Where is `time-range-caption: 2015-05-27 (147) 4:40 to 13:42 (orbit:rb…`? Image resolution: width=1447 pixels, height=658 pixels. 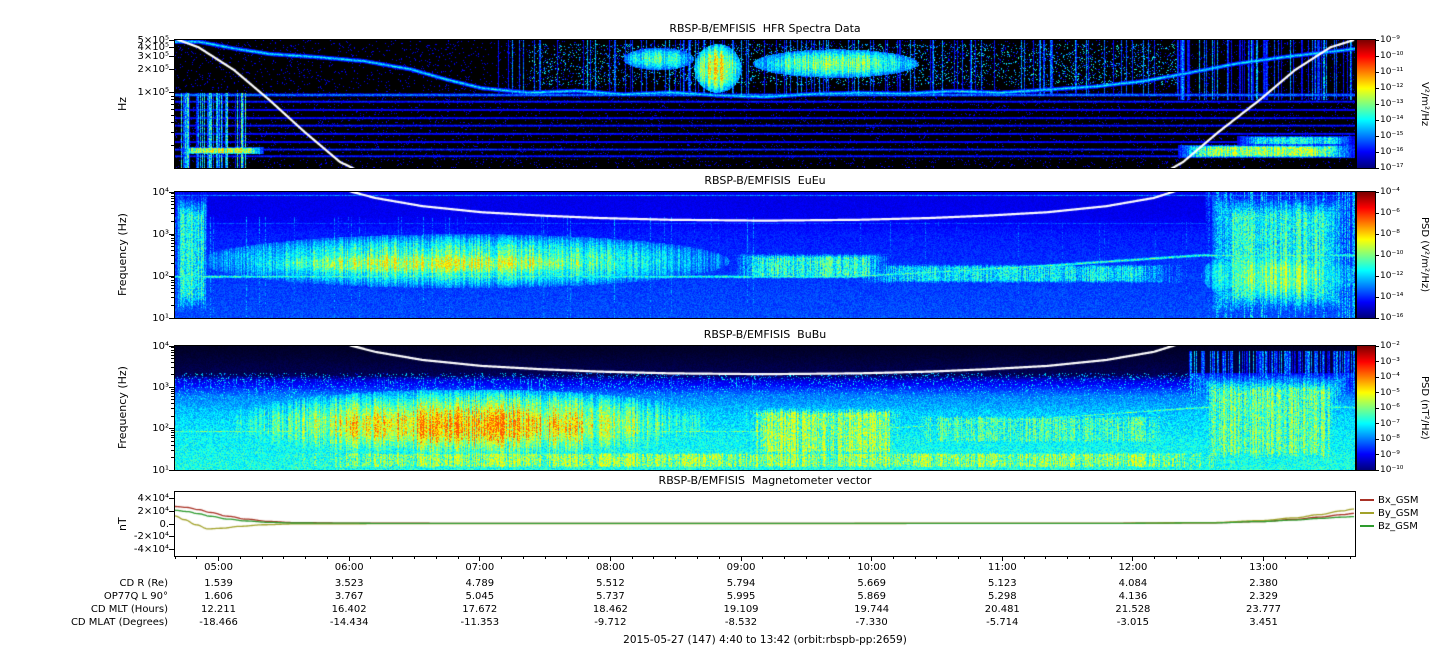
time-range-caption: 2015-05-27 (147) 4:40 to 13:42 (orbit:rb… is located at coordinates (765, 640).